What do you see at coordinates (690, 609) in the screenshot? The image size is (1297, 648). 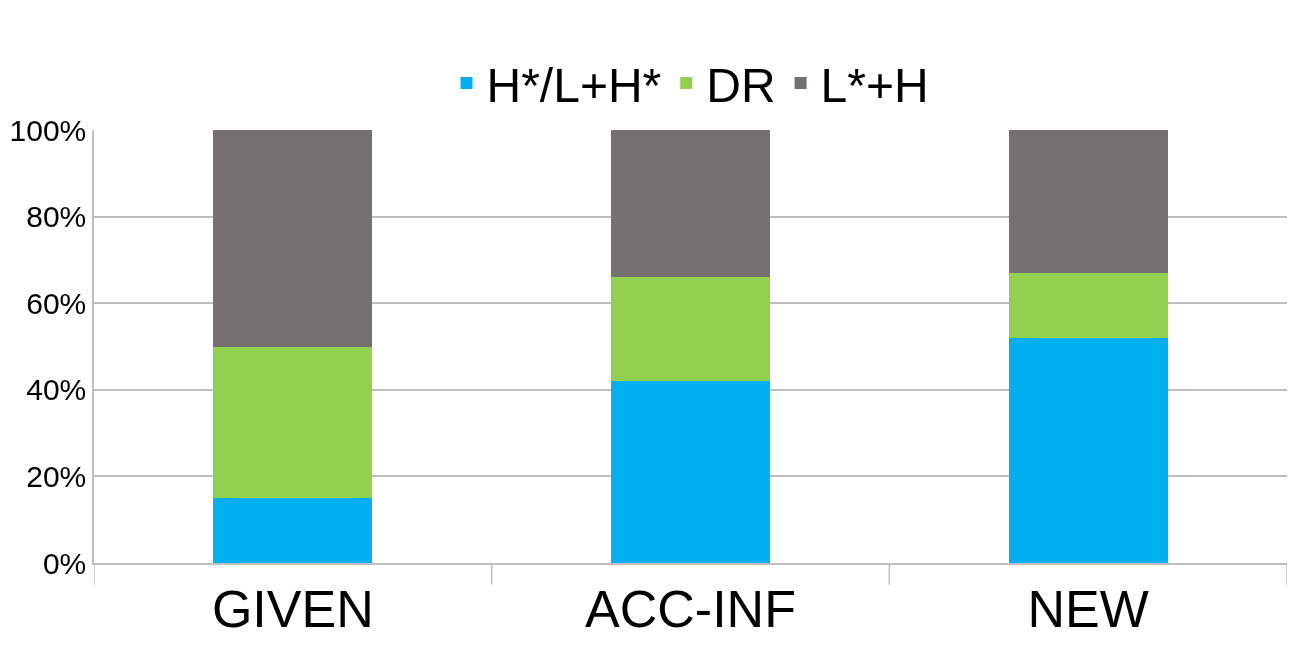 I see `x-tick-label: ACC-INF` at bounding box center [690, 609].